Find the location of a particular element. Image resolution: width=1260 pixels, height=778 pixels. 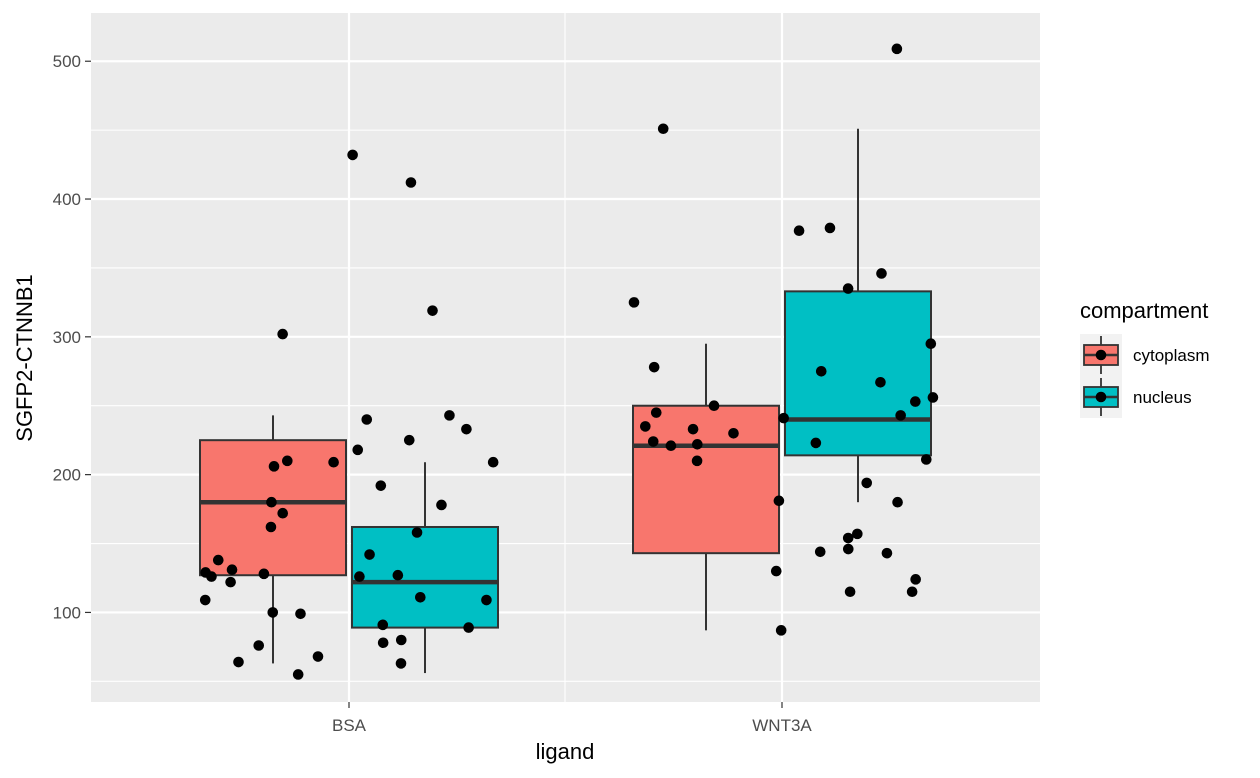

boxplot-nucleus-bsa is located at coordinates (425, 568).